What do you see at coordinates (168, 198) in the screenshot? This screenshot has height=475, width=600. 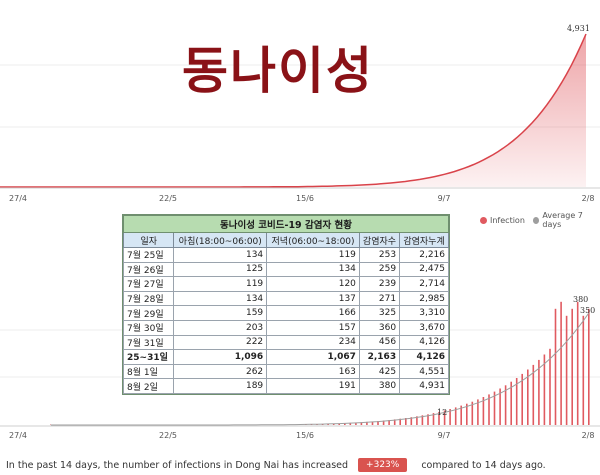 I see `x-tick-label: 22/5` at bounding box center [168, 198].